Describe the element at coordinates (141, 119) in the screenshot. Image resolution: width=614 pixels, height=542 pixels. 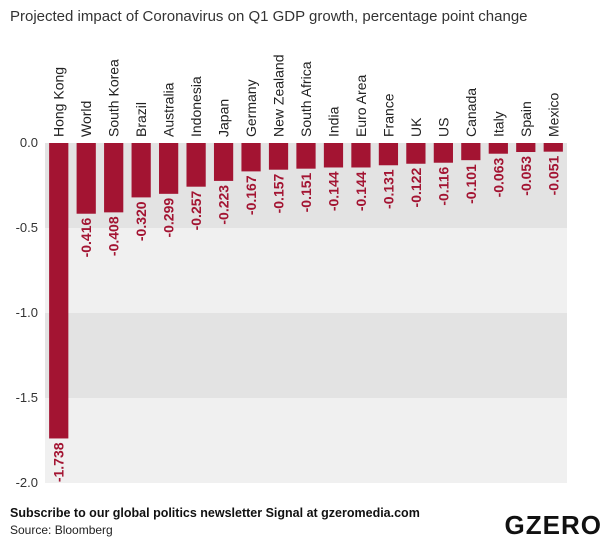
I see `category-label: Brazil` at that location.